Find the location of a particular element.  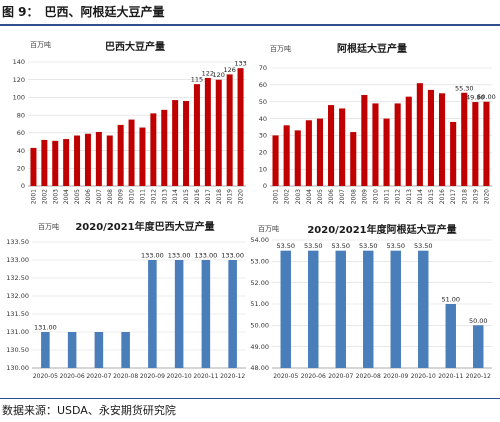

brazil-monthly-x-tick: 2020-11 is located at coordinates (205, 376).